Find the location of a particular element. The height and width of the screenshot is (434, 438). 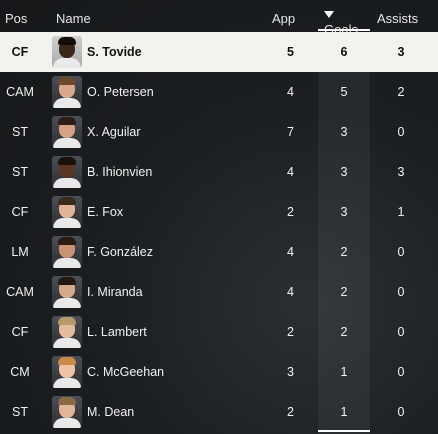

player-position: CM is located at coordinates (20, 372).